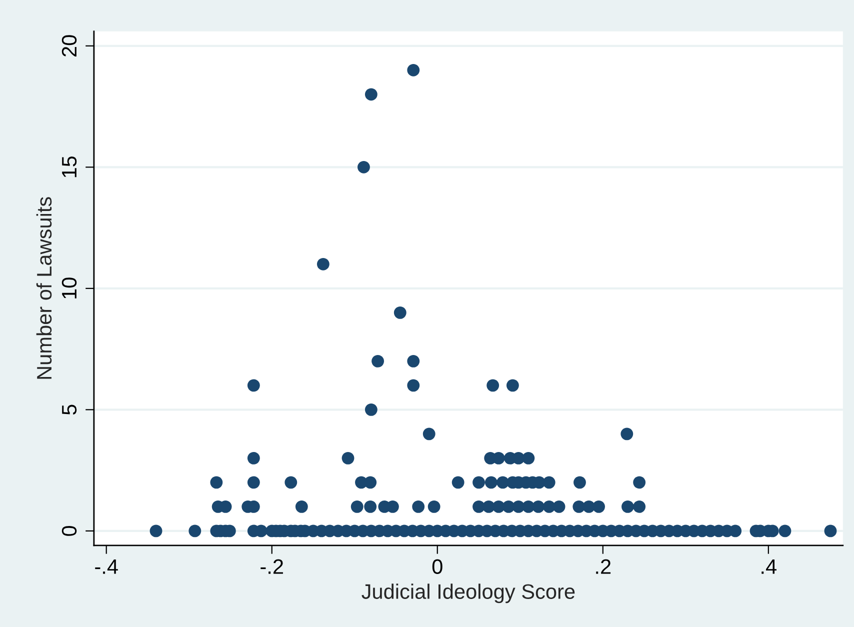  Describe the element at coordinates (69, 409) in the screenshot. I see `y-tick-label: 5` at that location.